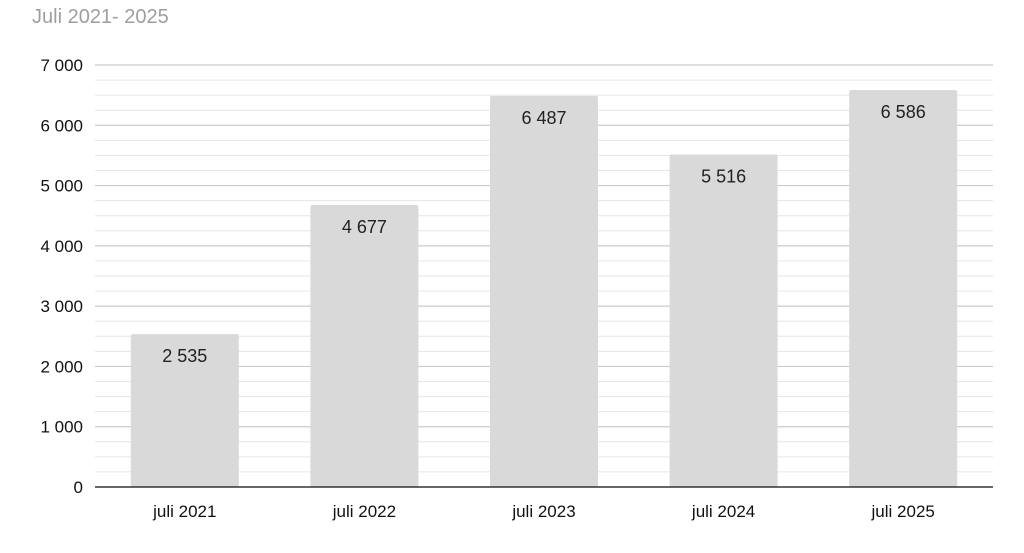  What do you see at coordinates (903, 511) in the screenshot?
I see `x-tick-label: juli 2025` at bounding box center [903, 511].